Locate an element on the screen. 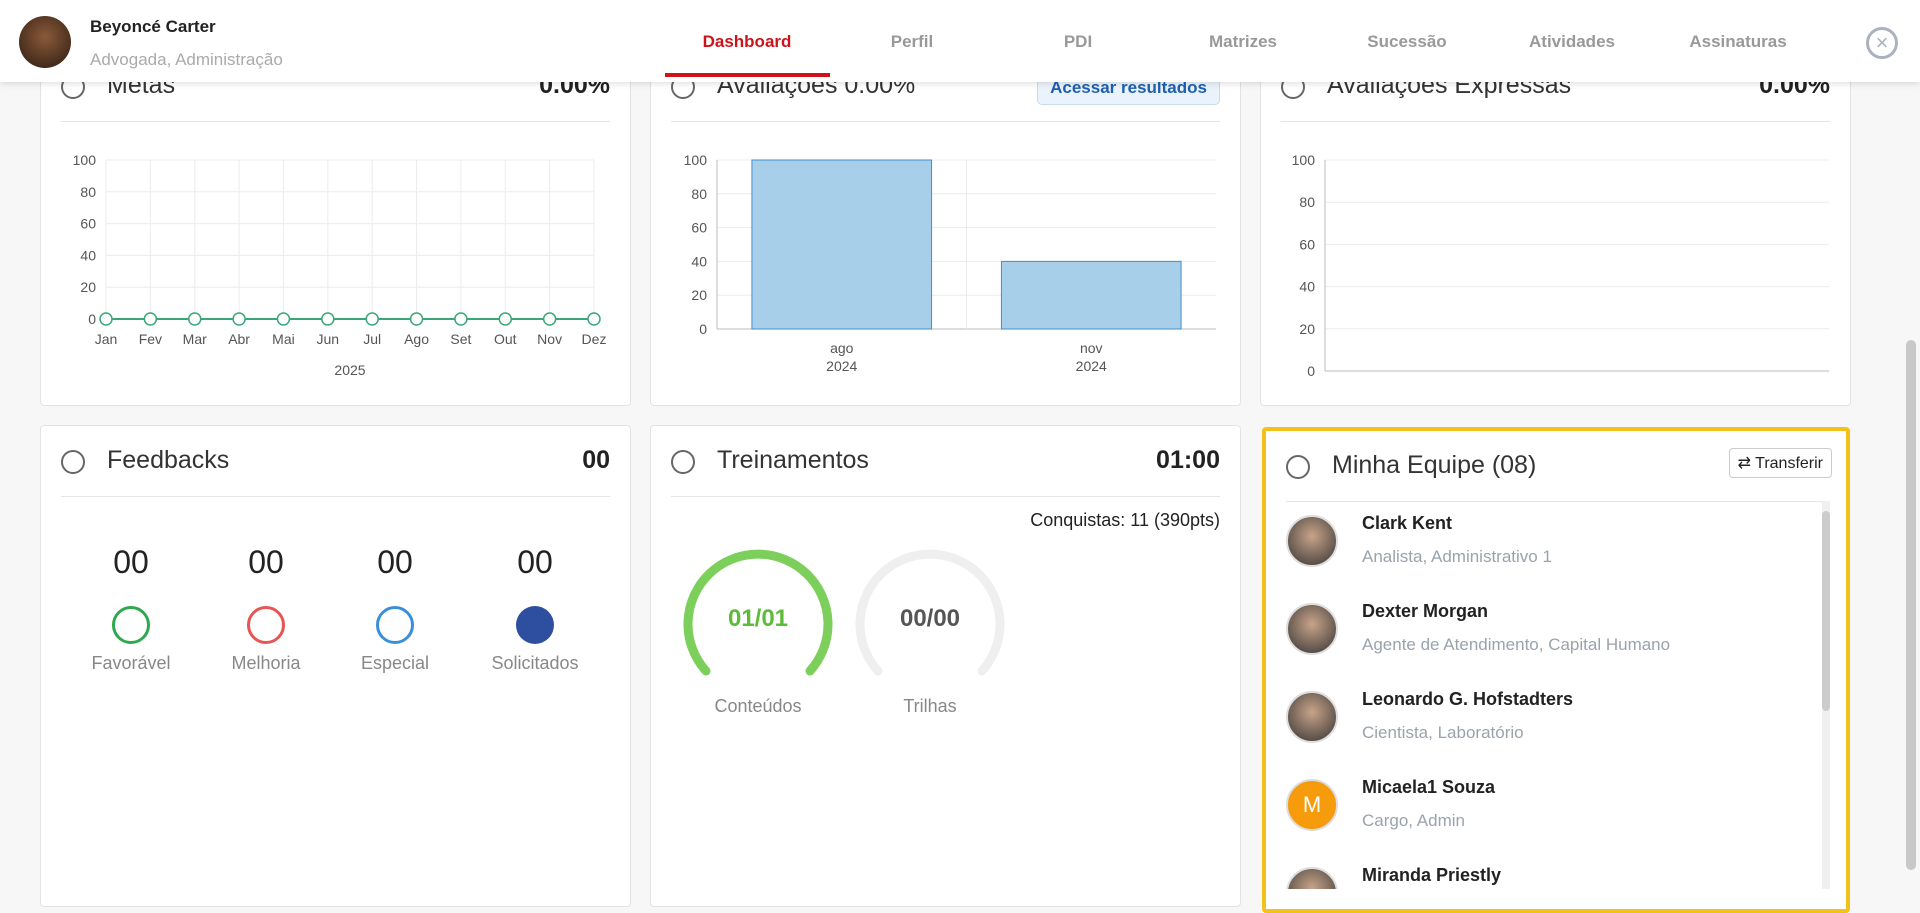 The width and height of the screenshot is (1920, 913). x-tick-label: Nov is located at coordinates (549, 339).